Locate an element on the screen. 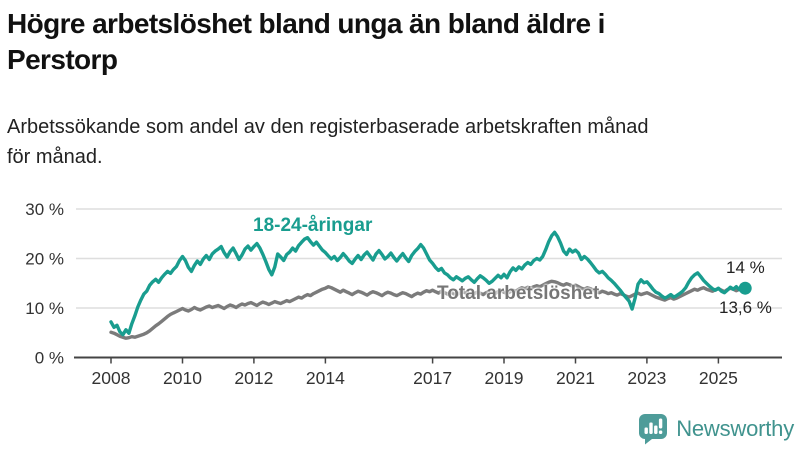  x-tick-label: 2025 is located at coordinates (718, 378).